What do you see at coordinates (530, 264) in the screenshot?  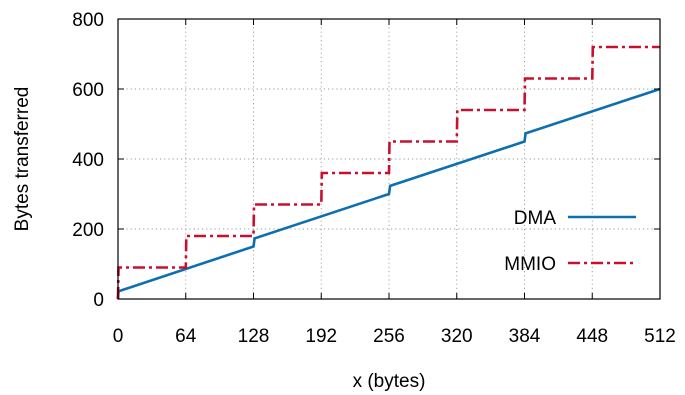 I see `legend-label-mmio: MMIO` at bounding box center [530, 264].